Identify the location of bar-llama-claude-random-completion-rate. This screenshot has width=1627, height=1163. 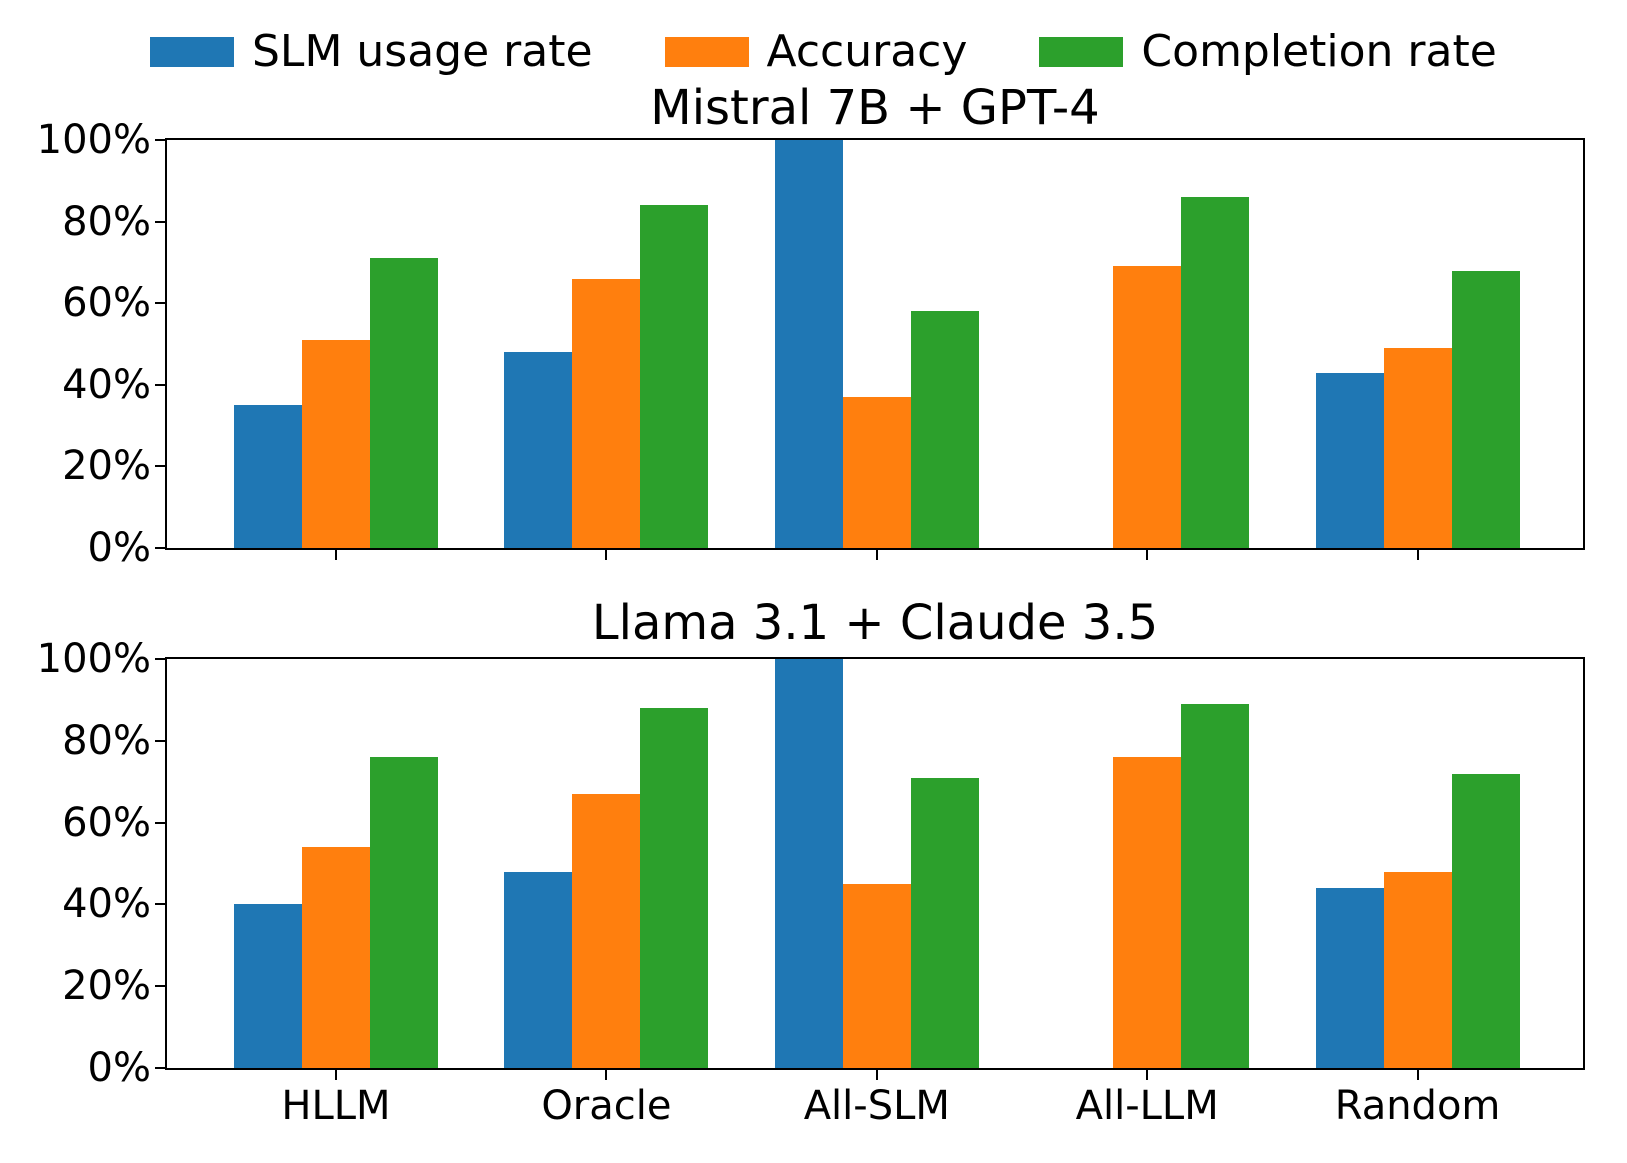
(1485, 920).